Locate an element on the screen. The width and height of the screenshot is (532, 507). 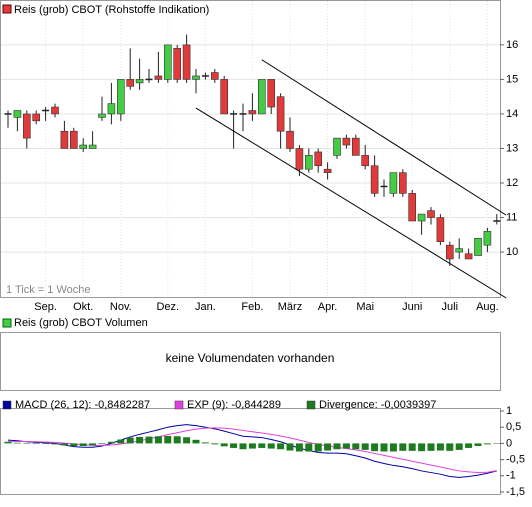
y-tick-label: 0 is located at coordinates (509, 443).